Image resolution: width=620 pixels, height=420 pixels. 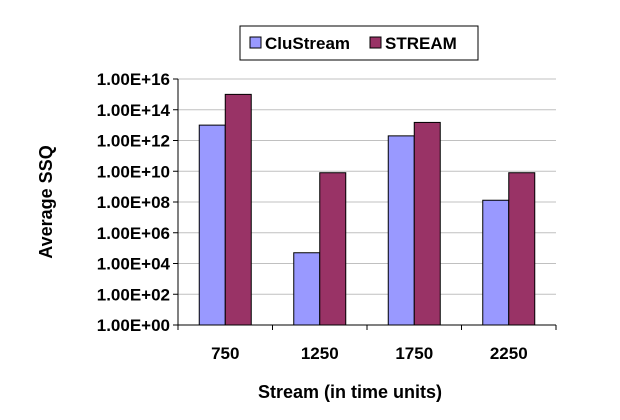 What do you see at coordinates (509, 353) in the screenshot?
I see `x-tick-label: 2250` at bounding box center [509, 353].